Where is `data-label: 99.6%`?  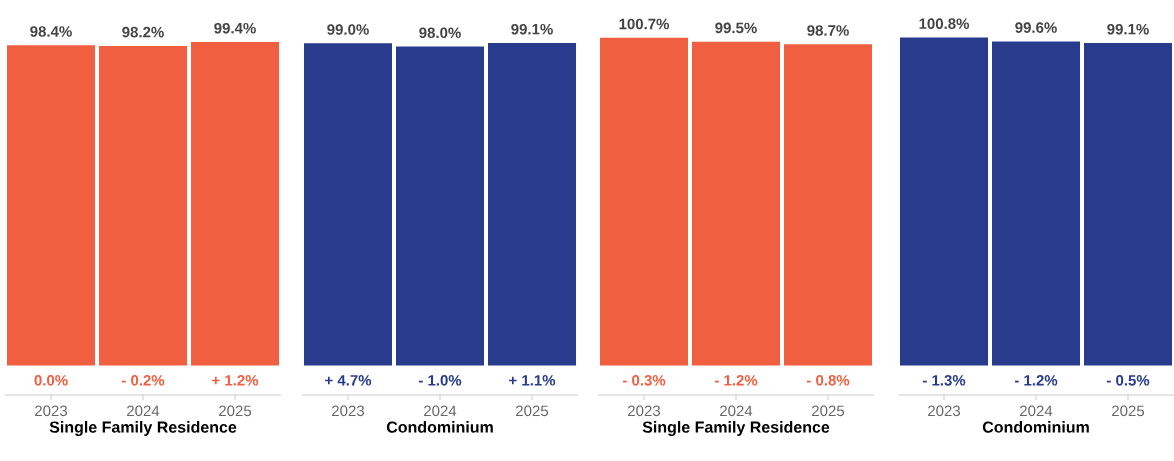 data-label: 99.6% is located at coordinates (1036, 27).